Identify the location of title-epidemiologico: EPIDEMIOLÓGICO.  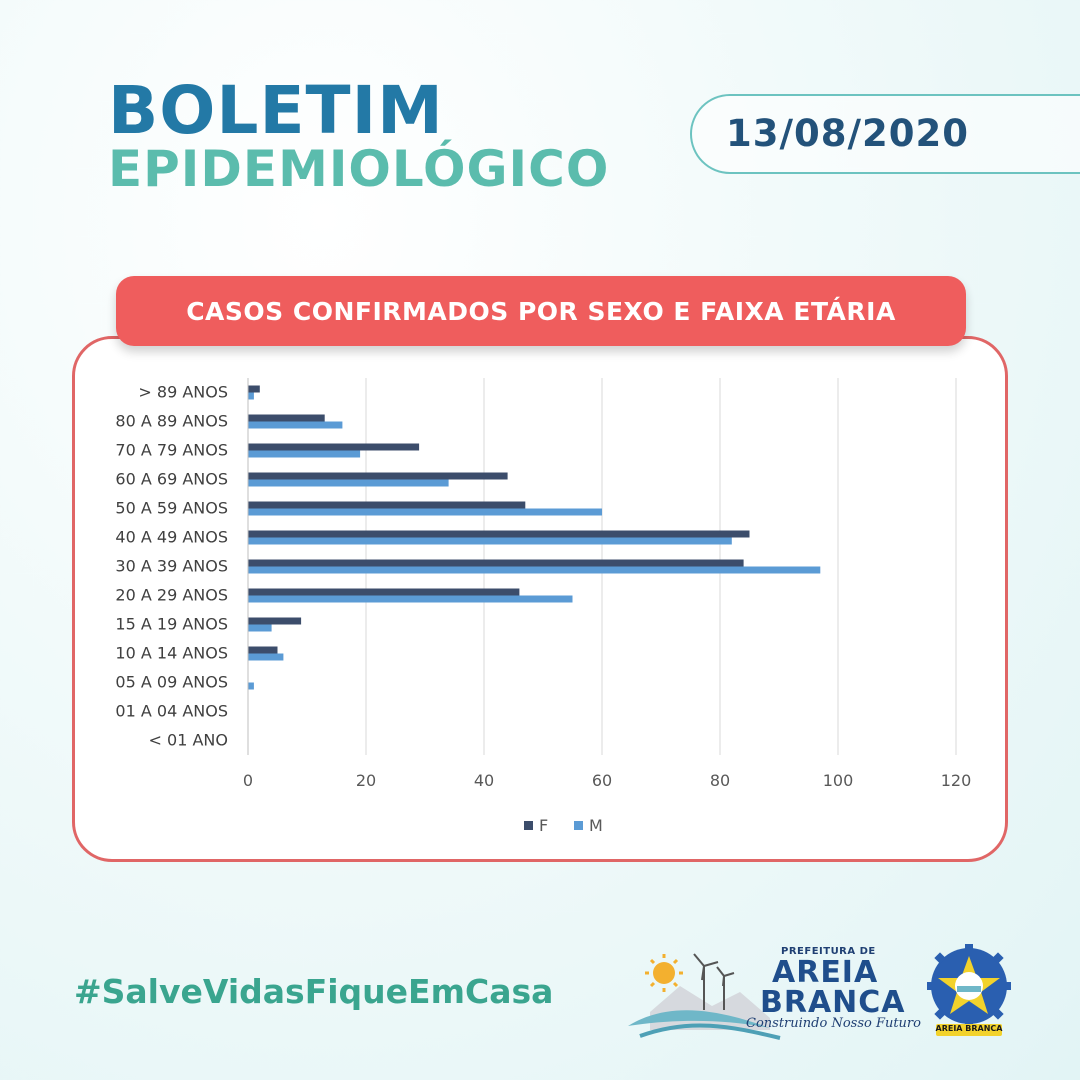
(359, 169).